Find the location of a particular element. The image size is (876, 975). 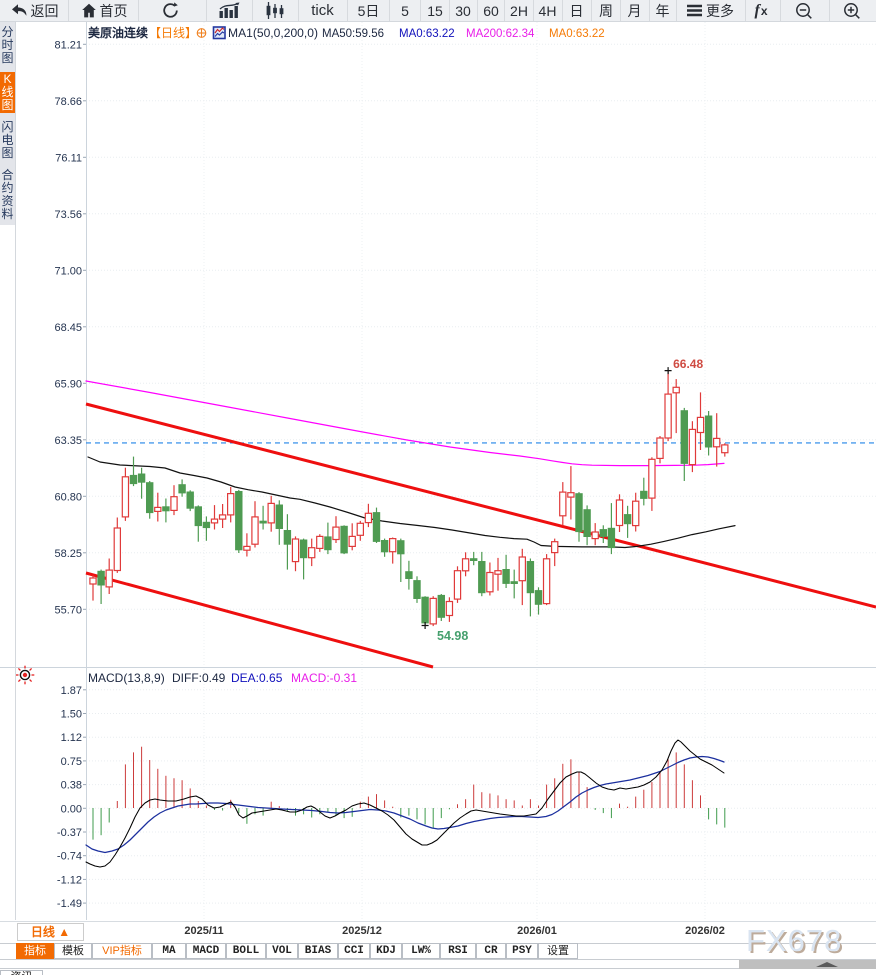

svg-text: MACD:-0.31 is located at coordinates (324, 678).